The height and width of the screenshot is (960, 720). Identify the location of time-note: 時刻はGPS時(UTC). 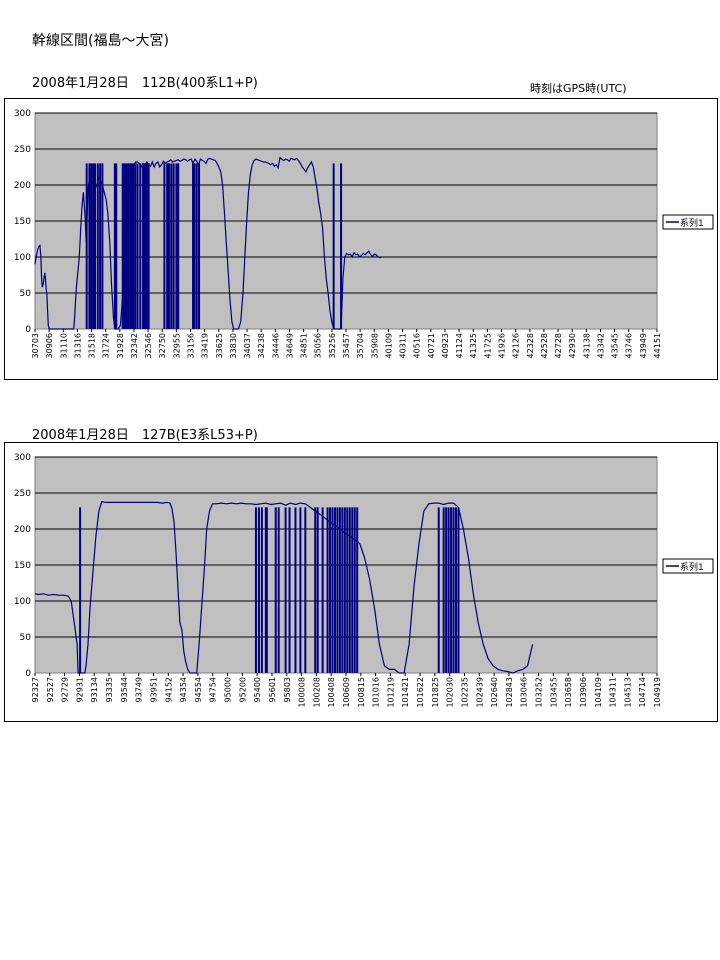
(578, 88).